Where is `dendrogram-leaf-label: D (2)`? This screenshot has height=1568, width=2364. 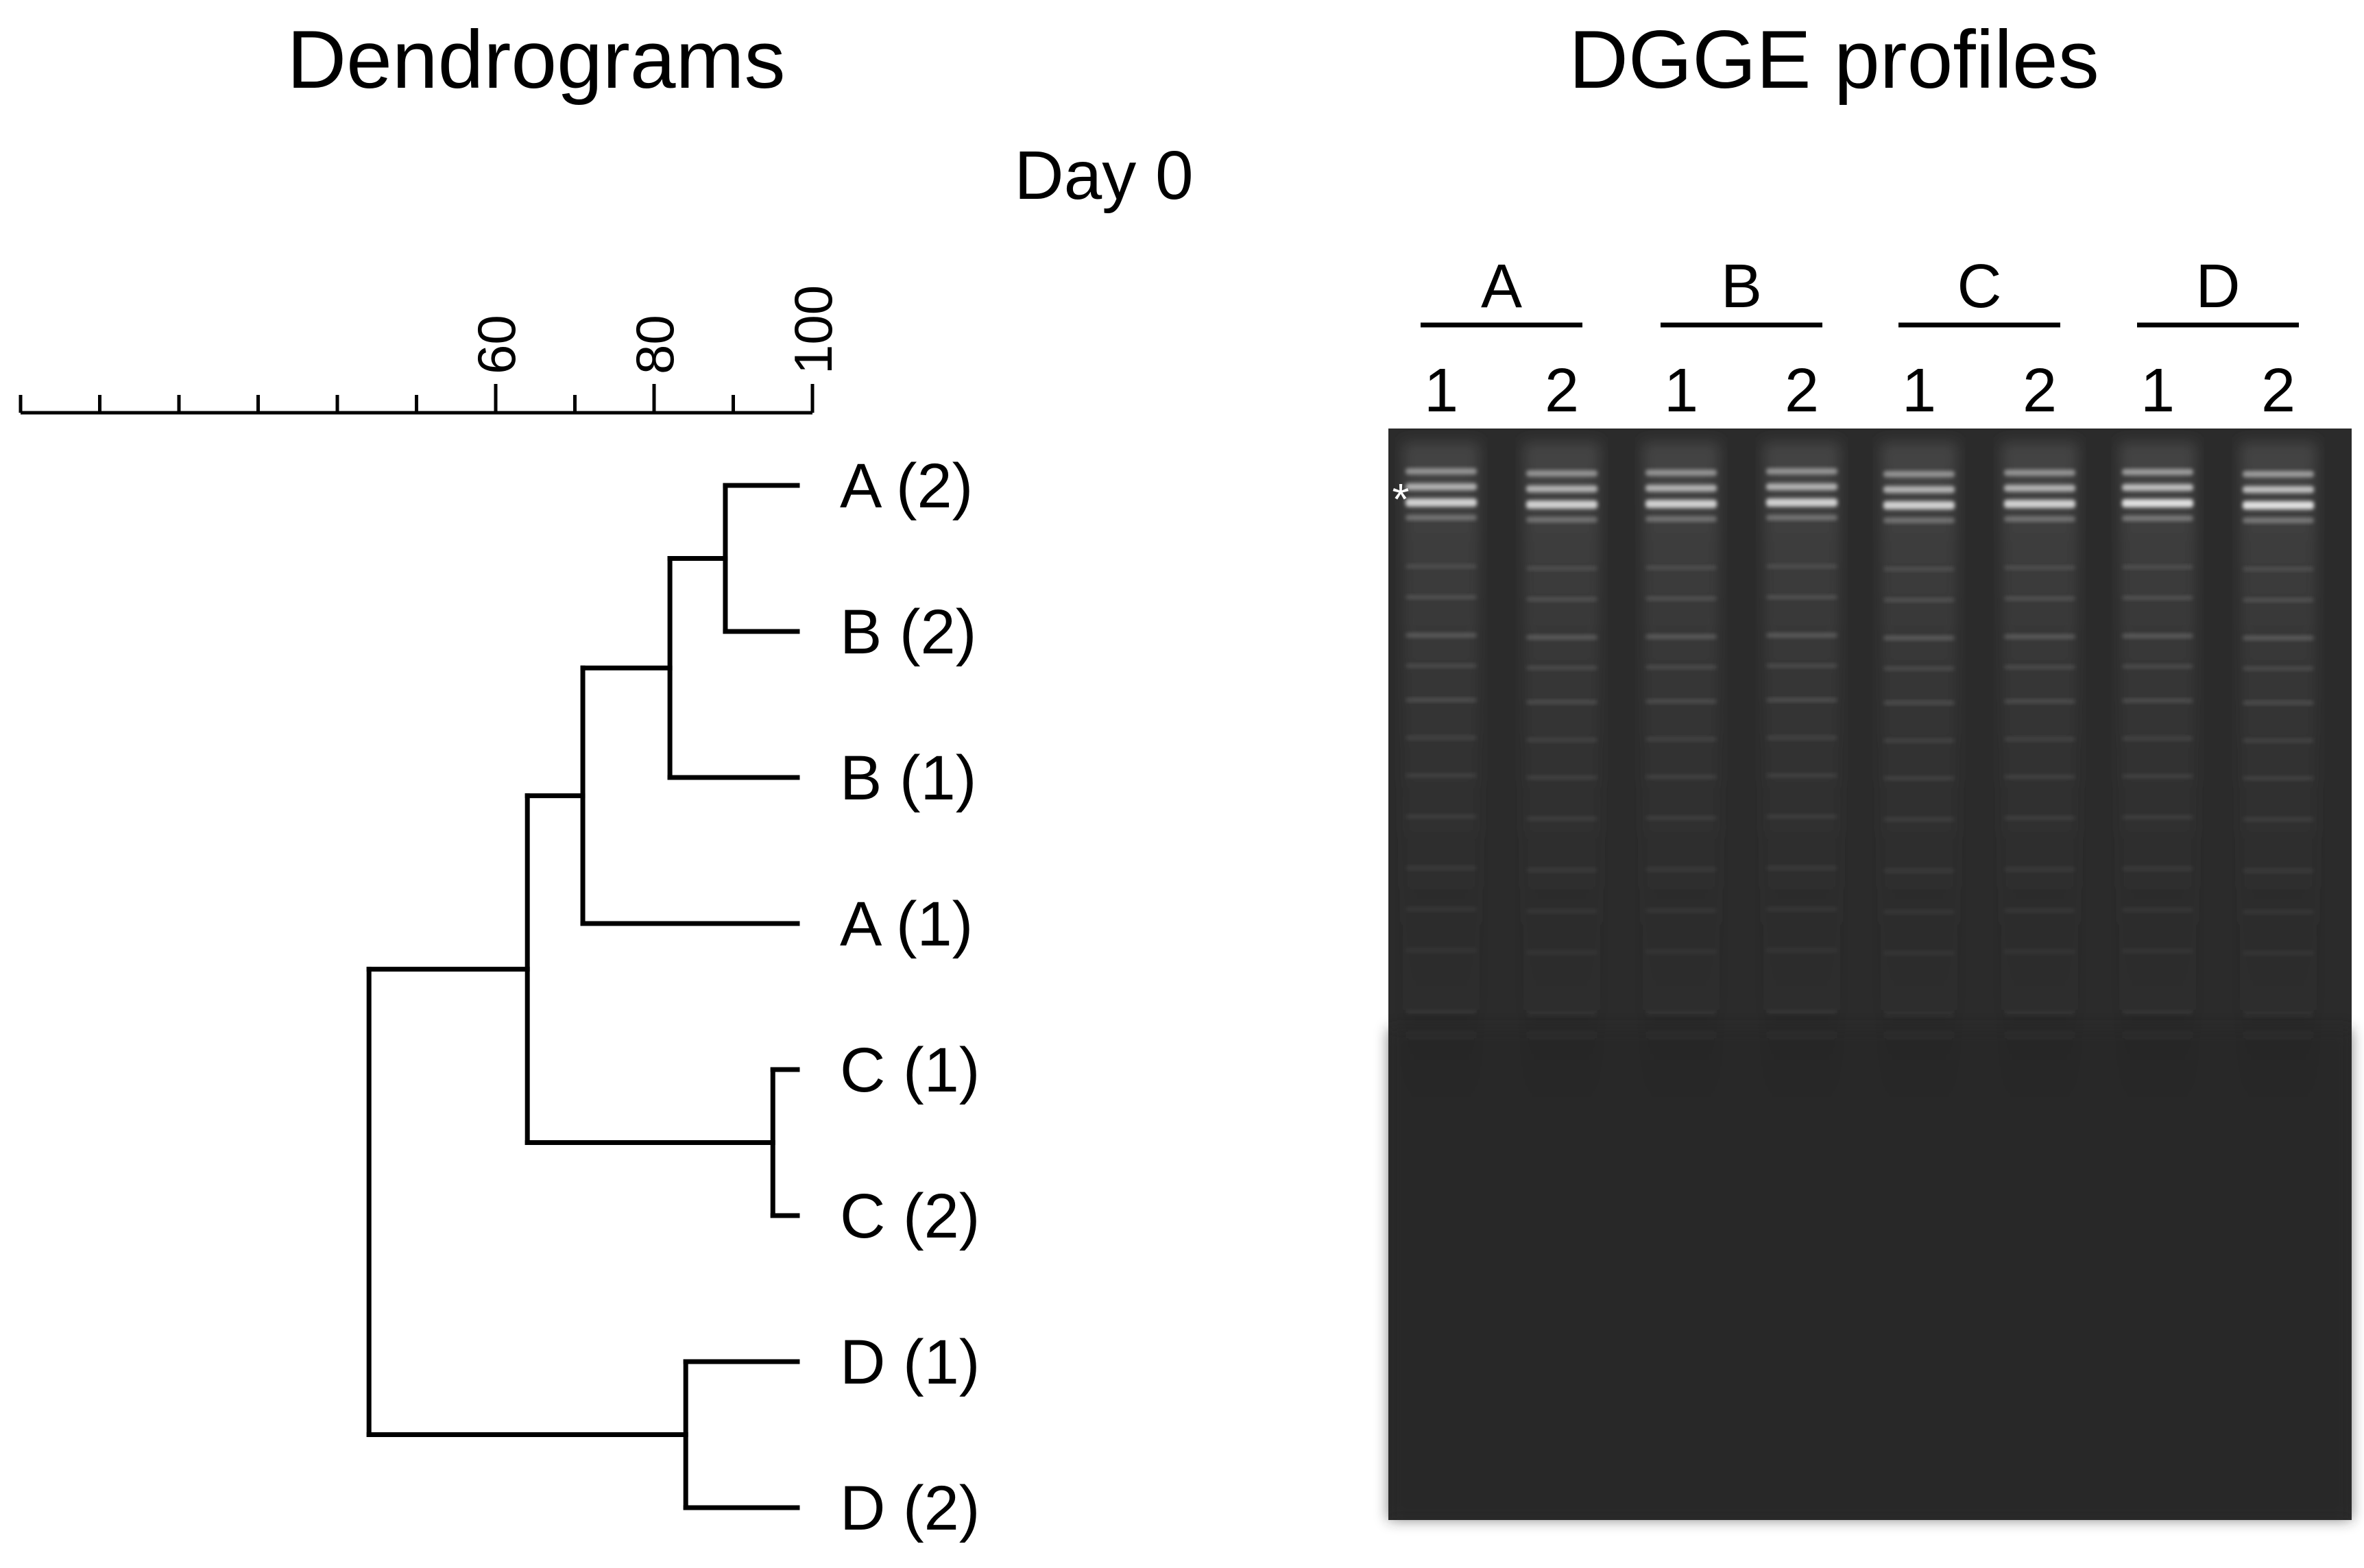
dendrogram-leaf-label: D (2) is located at coordinates (910, 1508).